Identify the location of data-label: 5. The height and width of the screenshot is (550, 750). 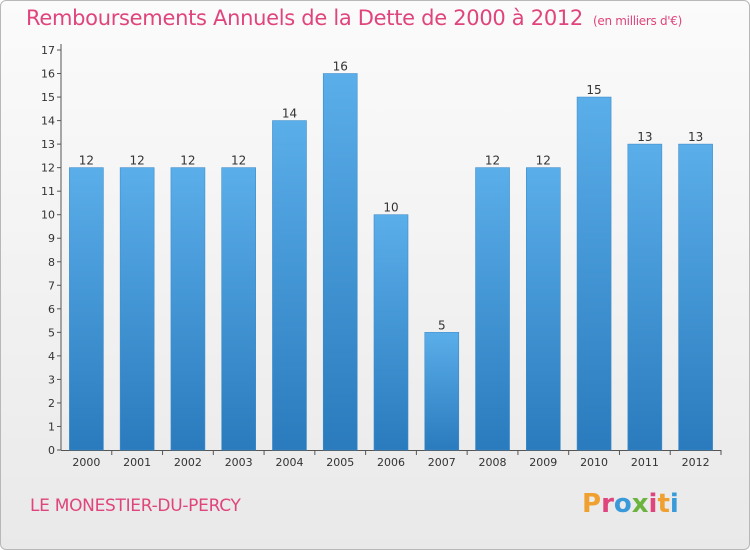
(442, 325).